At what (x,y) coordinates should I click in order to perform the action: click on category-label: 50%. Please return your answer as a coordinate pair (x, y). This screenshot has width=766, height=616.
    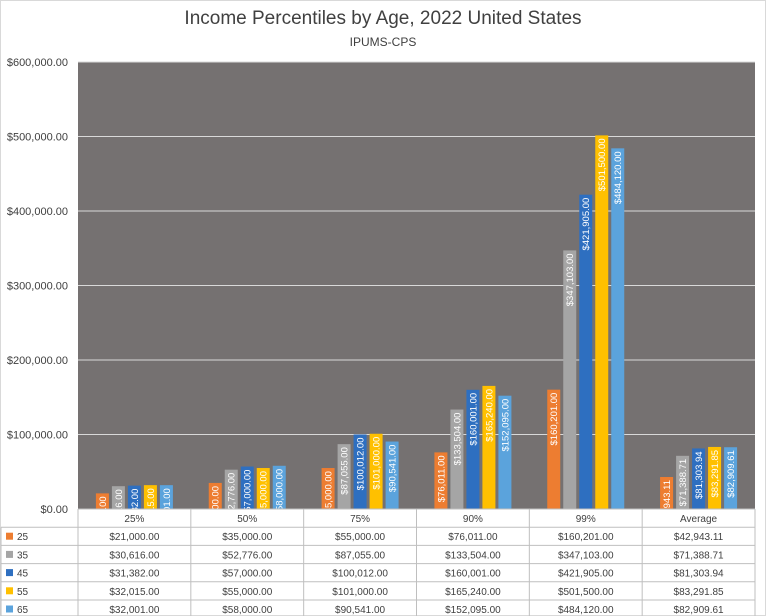
    Looking at the image, I should click on (247, 519).